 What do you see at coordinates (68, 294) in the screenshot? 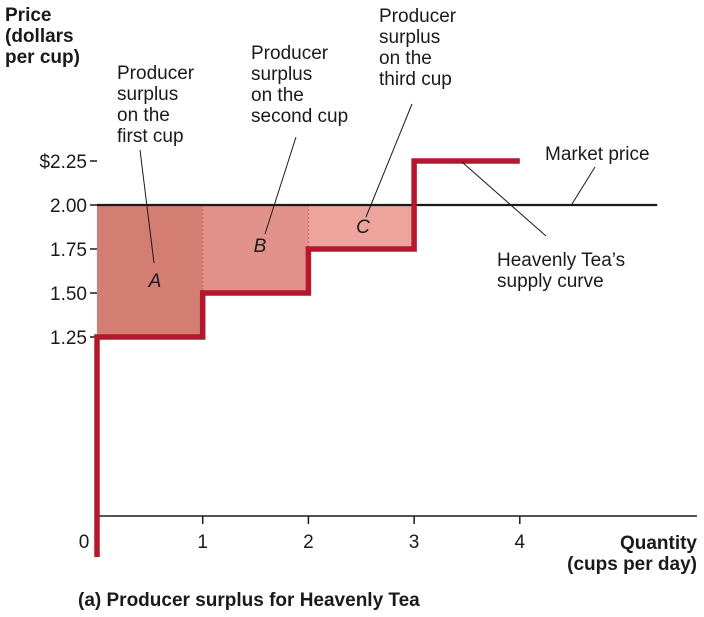
I see `y-tick-label-1.50: 1.50` at bounding box center [68, 294].